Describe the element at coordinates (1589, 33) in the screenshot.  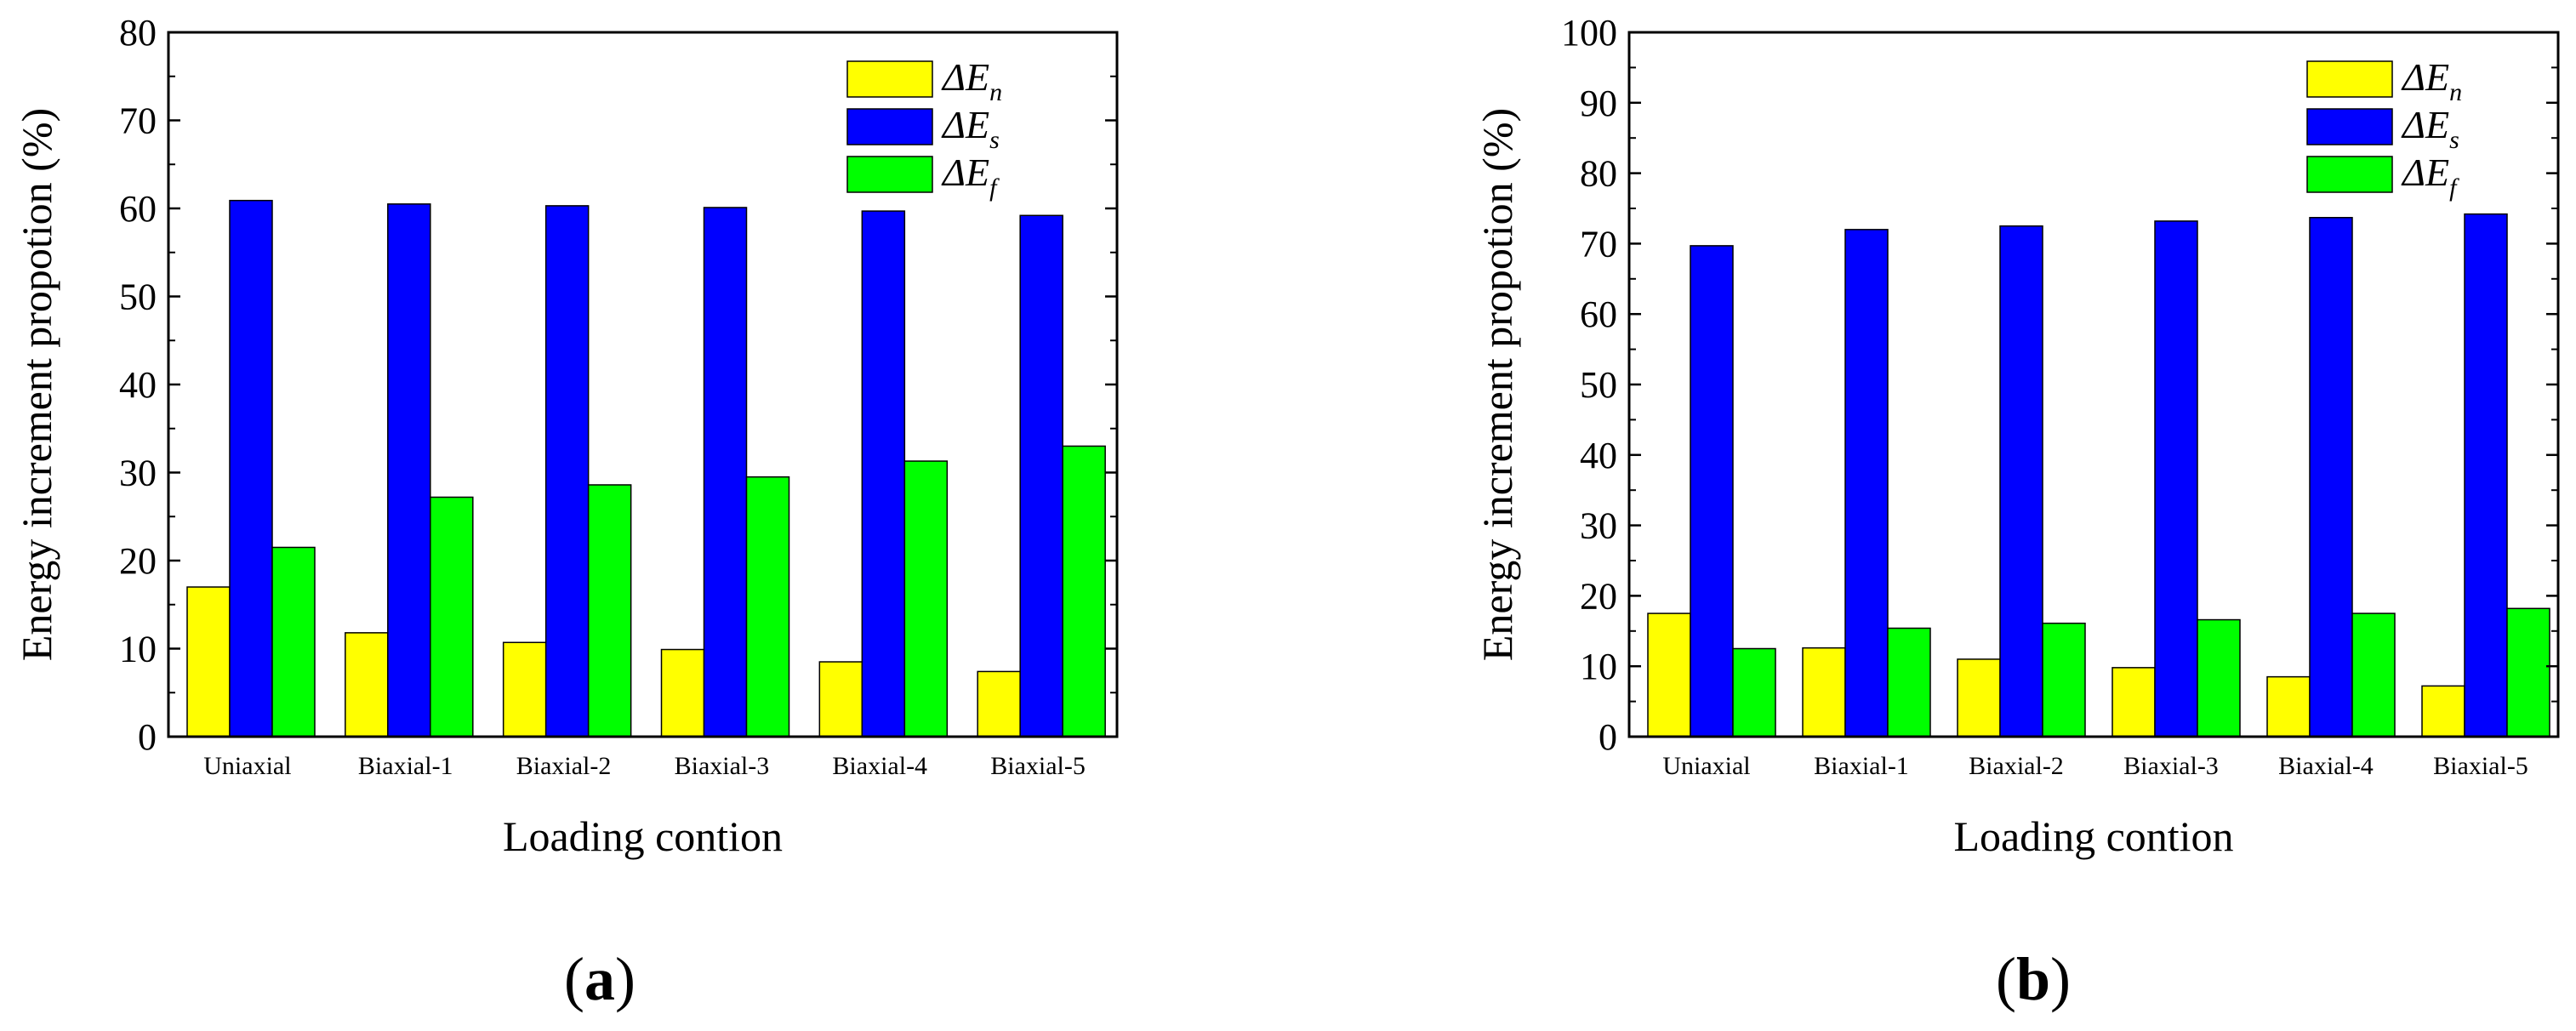
I see `y-tick-label: 100` at that location.